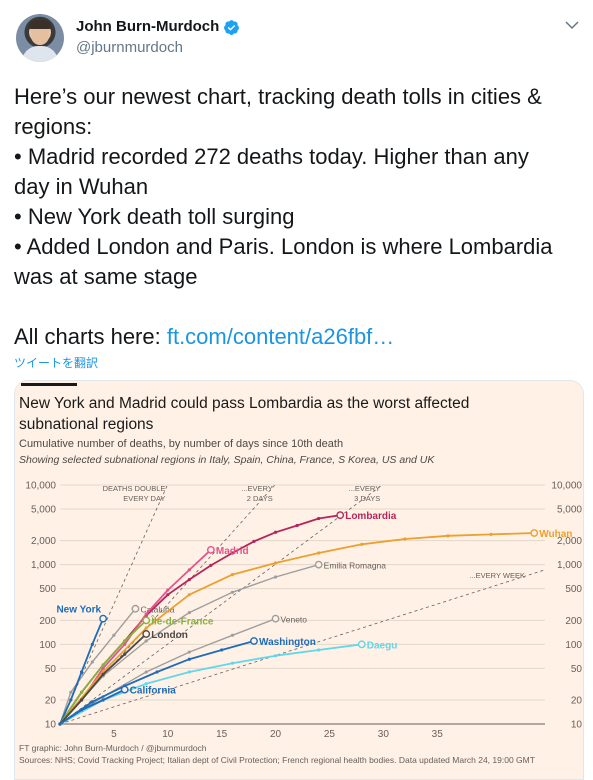 The height and width of the screenshot is (780, 593). What do you see at coordinates (222, 734) in the screenshot?
I see `x-tick-label: 15` at bounding box center [222, 734].